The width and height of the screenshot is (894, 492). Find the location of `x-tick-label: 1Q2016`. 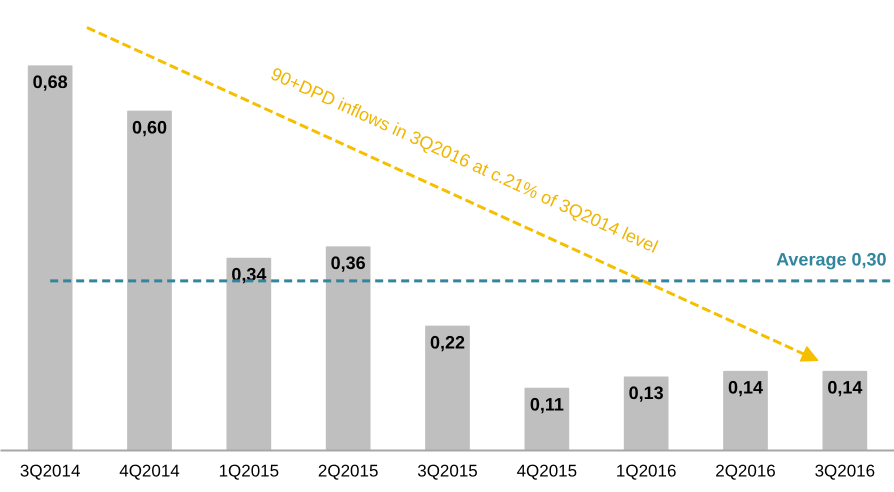

x-tick-label: 1Q2016 is located at coordinates (646, 471).